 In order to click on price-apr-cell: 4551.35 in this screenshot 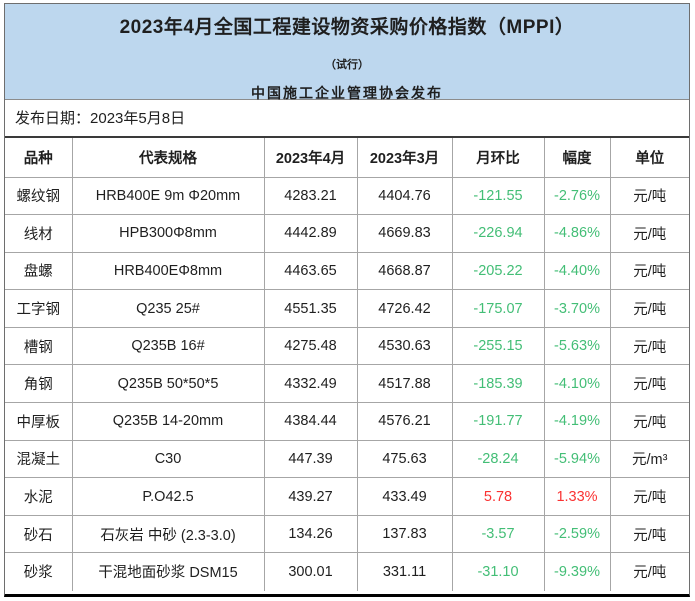, I will do `click(310, 308)`.